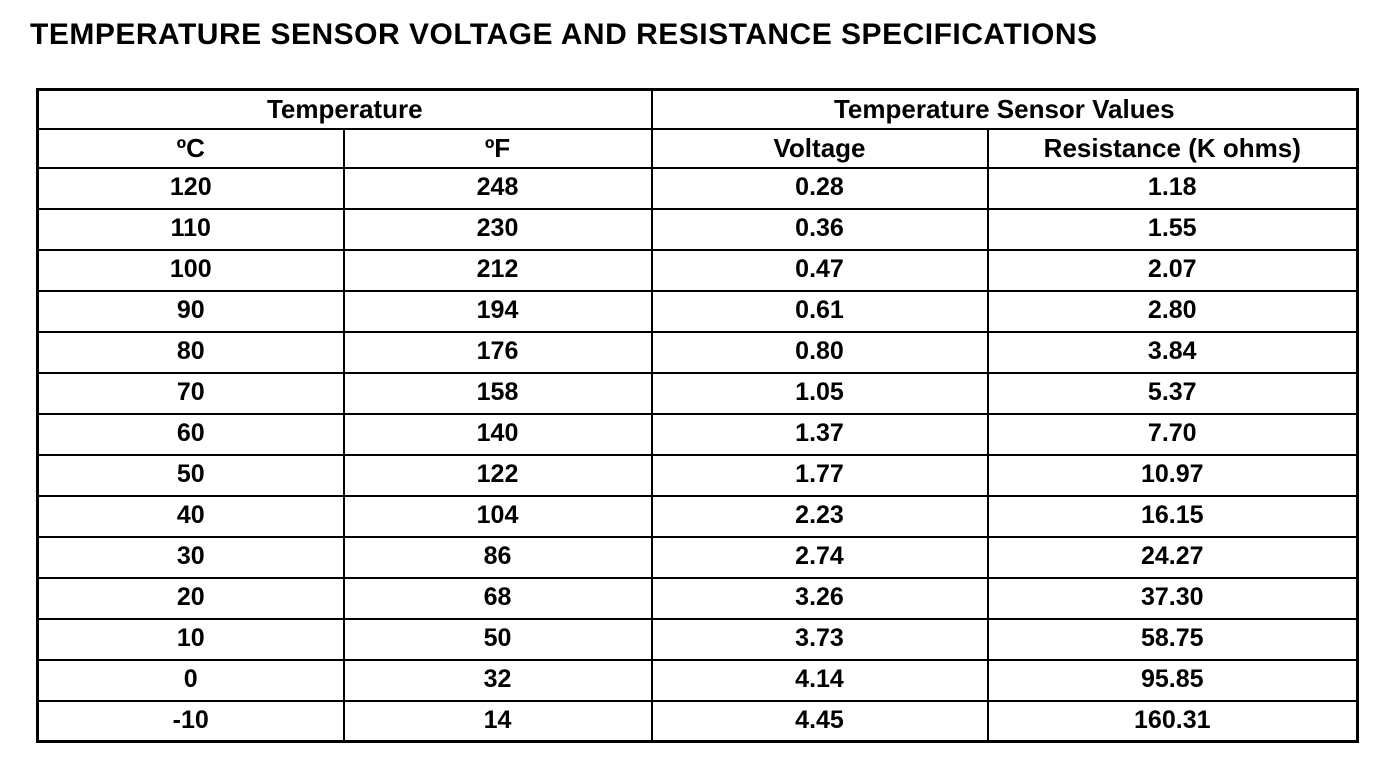 The height and width of the screenshot is (776, 1392). I want to click on table-cell: 60, so click(190, 434).